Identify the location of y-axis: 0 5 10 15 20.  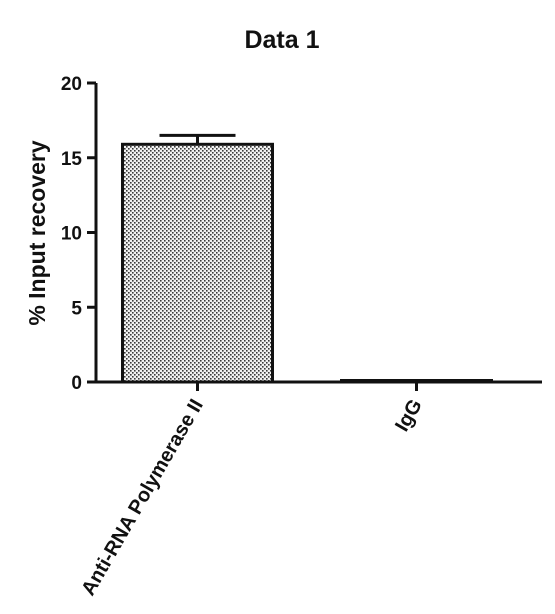
(79, 234).